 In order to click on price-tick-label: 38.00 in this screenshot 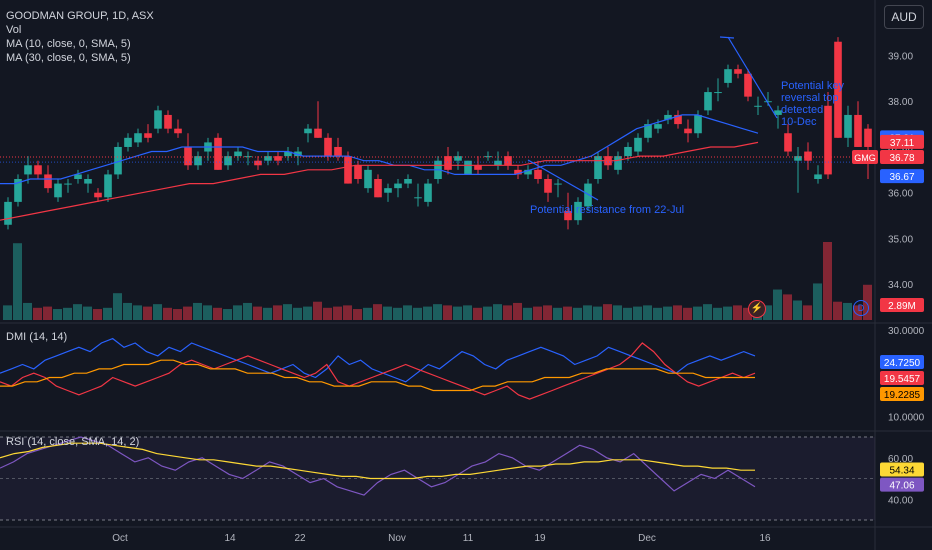, I will do `click(900, 102)`.